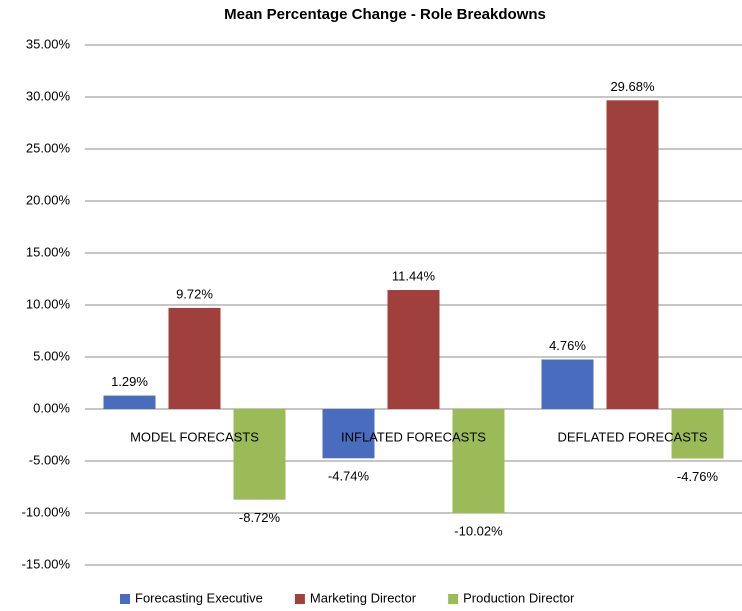  I want to click on value-label: 29.68%, so click(632, 86).